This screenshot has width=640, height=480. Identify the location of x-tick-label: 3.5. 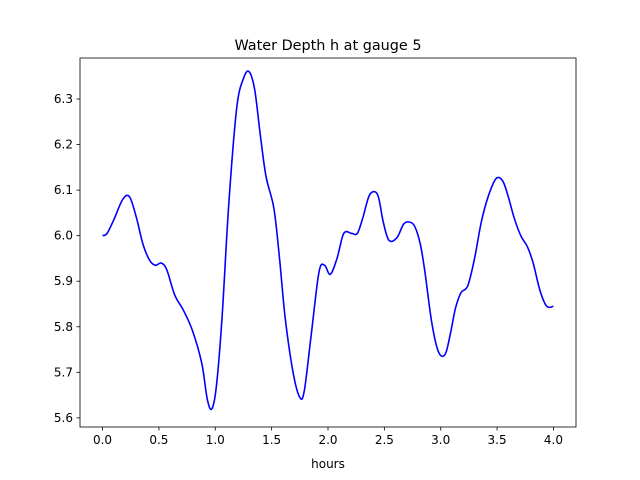
(497, 440).